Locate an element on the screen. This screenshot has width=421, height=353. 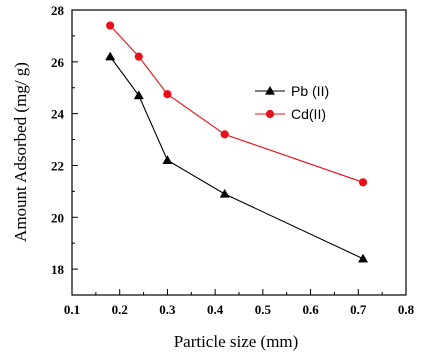
x-tick-label: 0.8 is located at coordinates (406, 309).